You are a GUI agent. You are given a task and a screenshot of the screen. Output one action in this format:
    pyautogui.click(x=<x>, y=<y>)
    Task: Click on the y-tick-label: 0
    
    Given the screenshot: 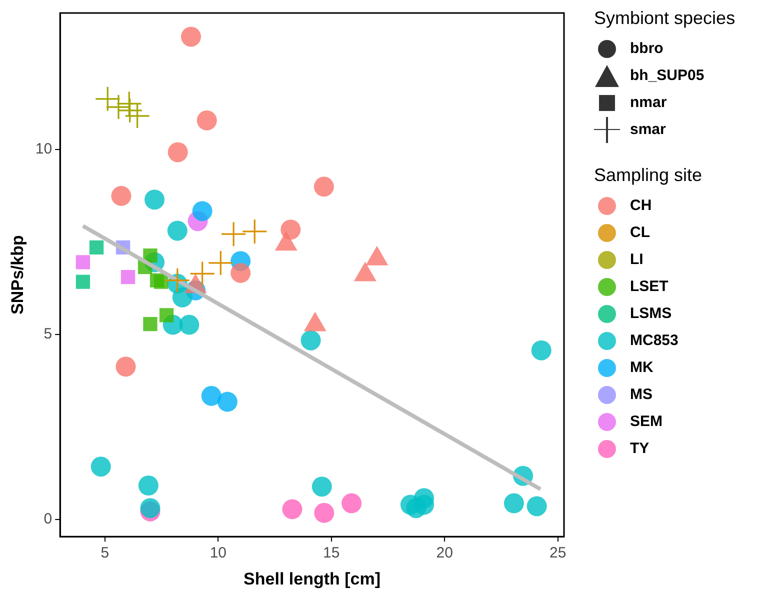 What is the action you would take?
    pyautogui.click(x=48, y=519)
    